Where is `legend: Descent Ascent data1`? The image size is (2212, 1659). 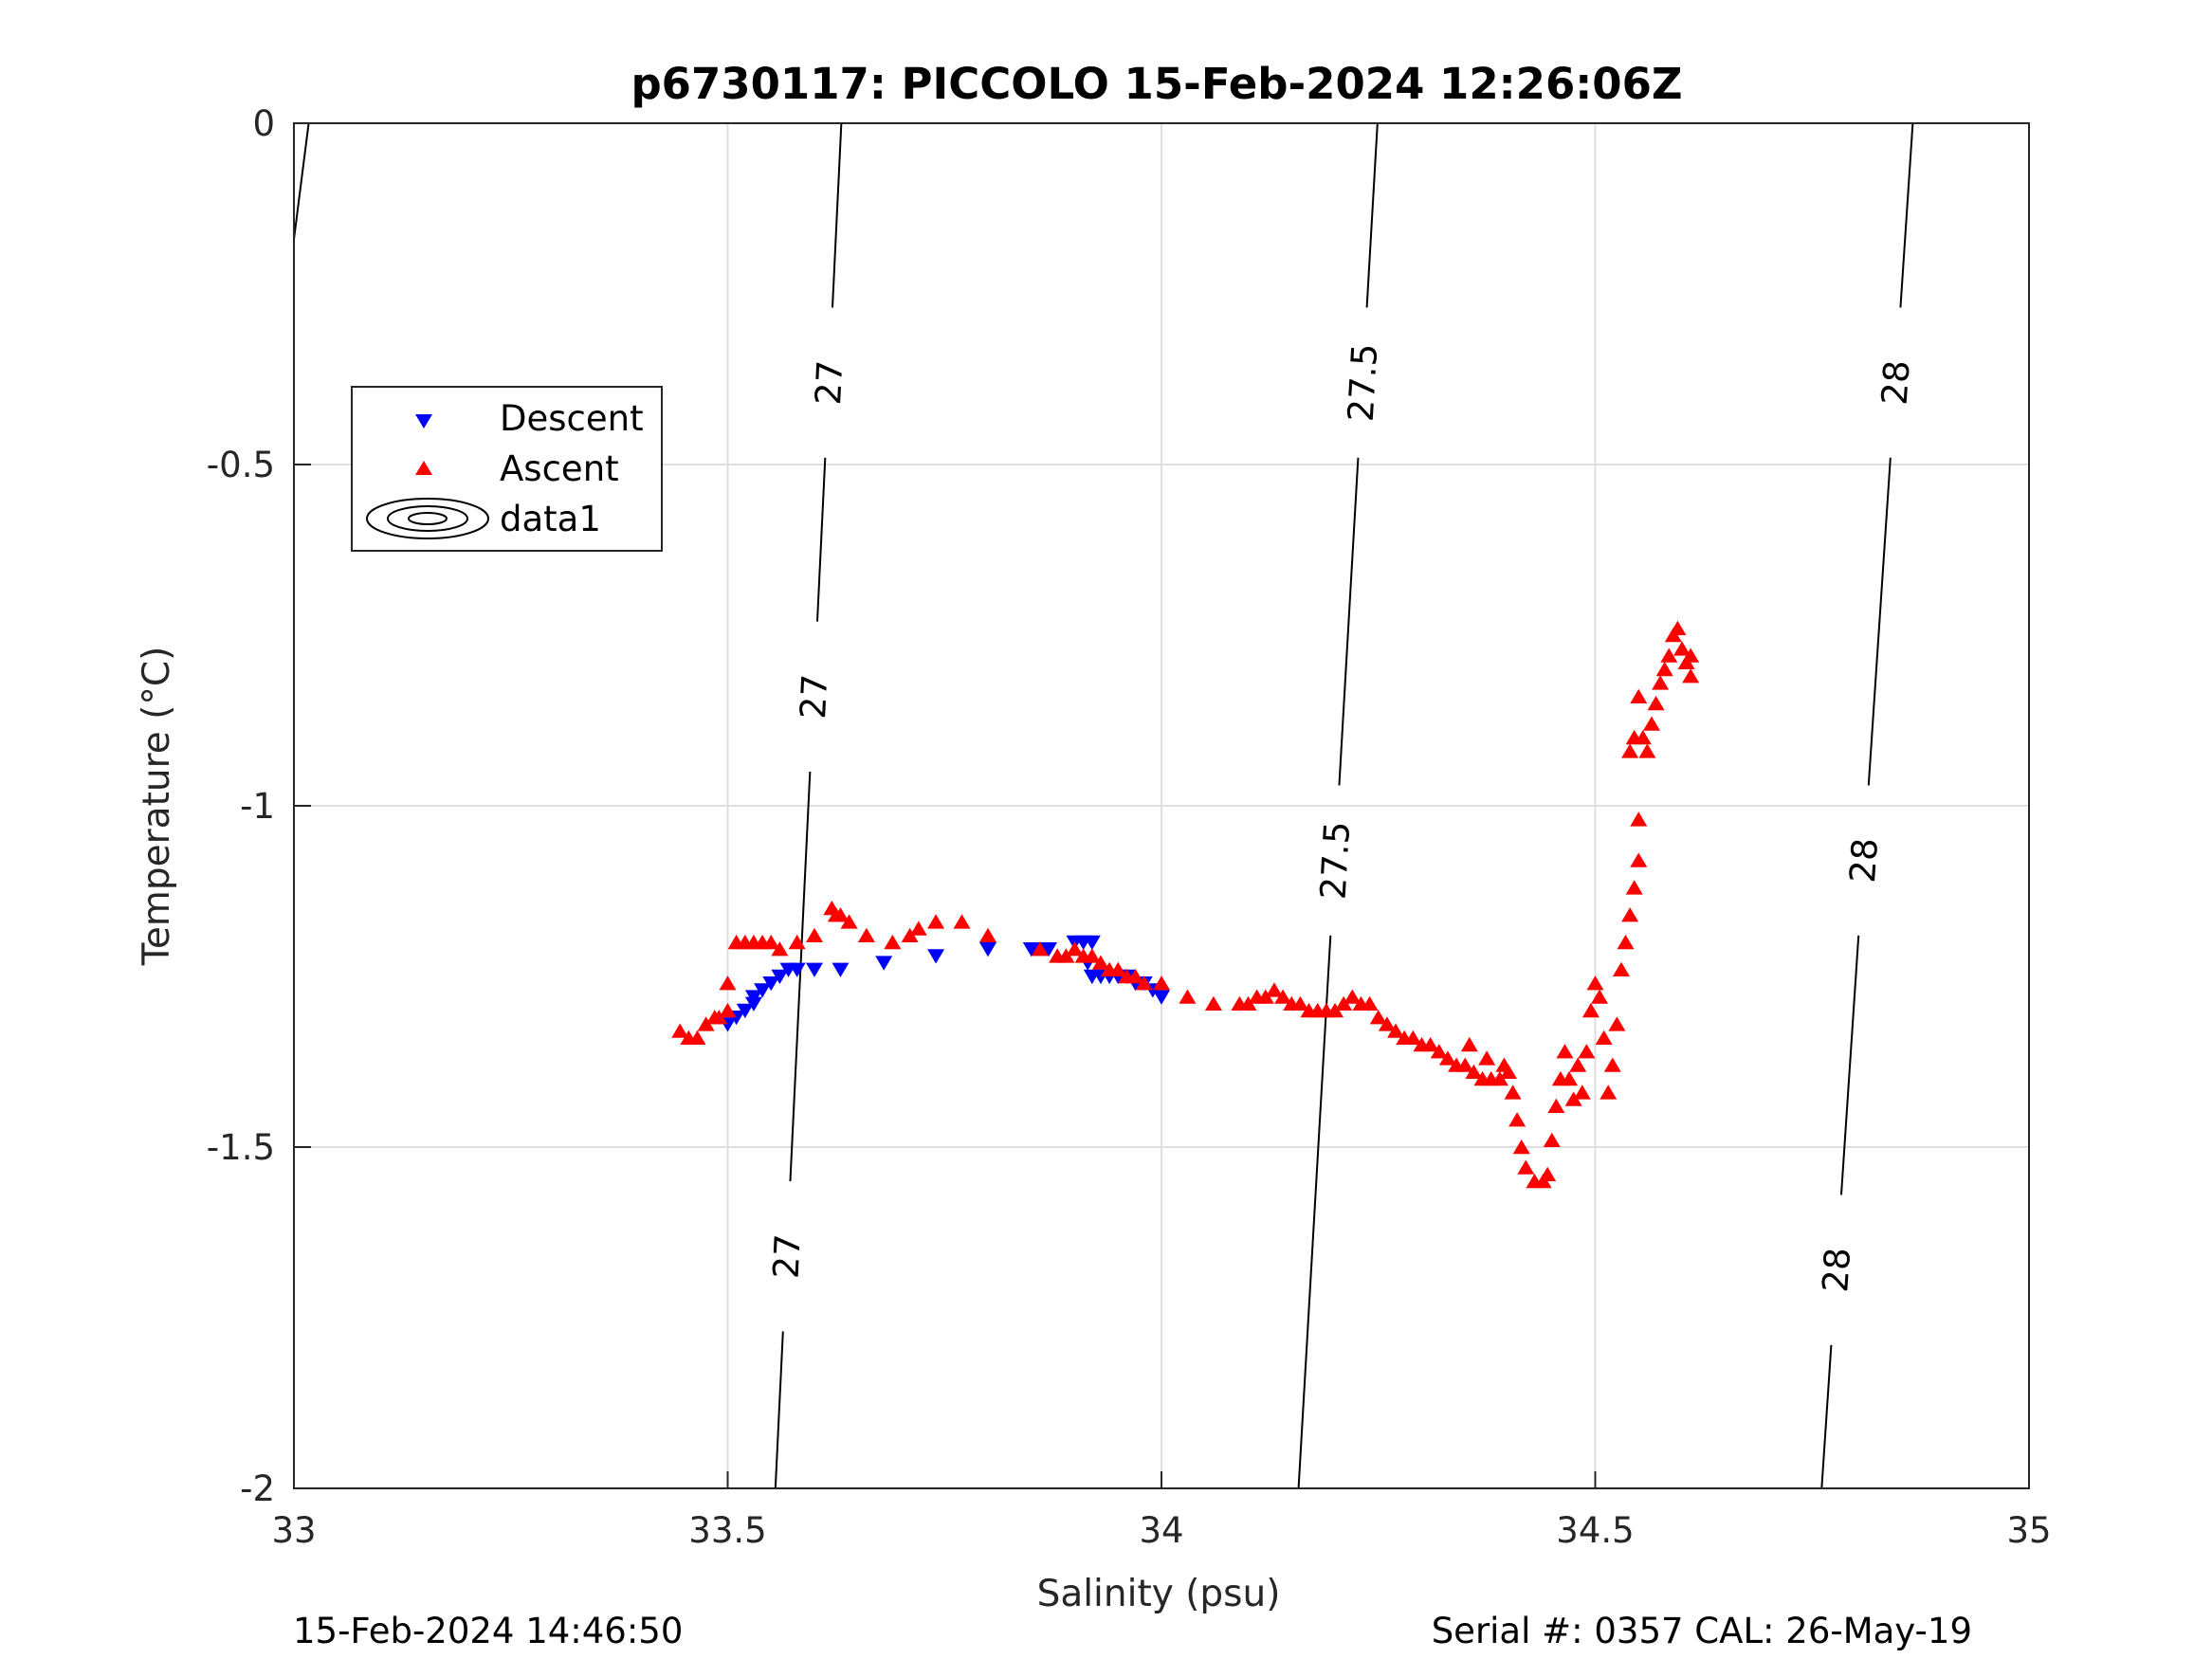
legend: Descent Ascent data1 is located at coordinates (507, 469).